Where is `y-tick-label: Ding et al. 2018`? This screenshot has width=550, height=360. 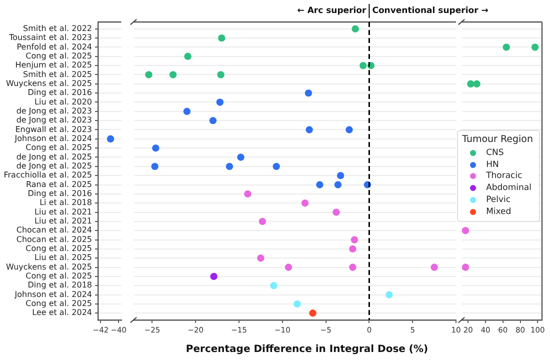
y-tick-label: Ding et al. 2018 is located at coordinates (60, 285).